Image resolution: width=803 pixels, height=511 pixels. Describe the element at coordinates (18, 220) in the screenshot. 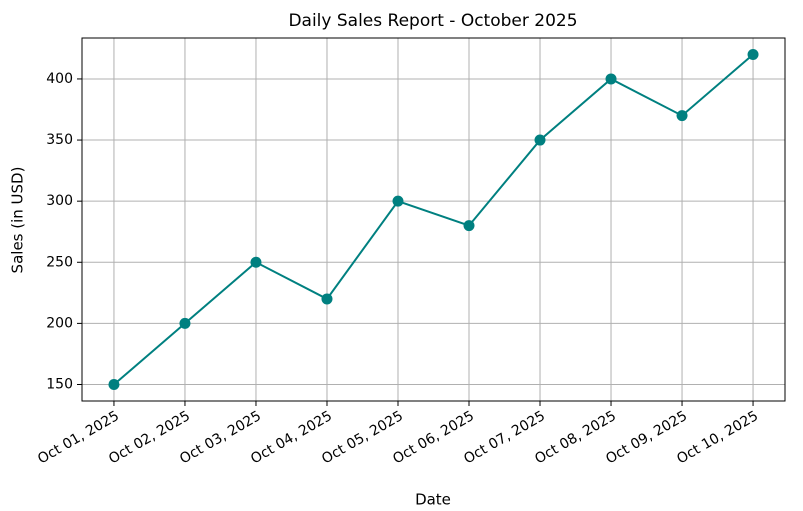

I see `y-axis-label: Sales (in USD)` at that location.